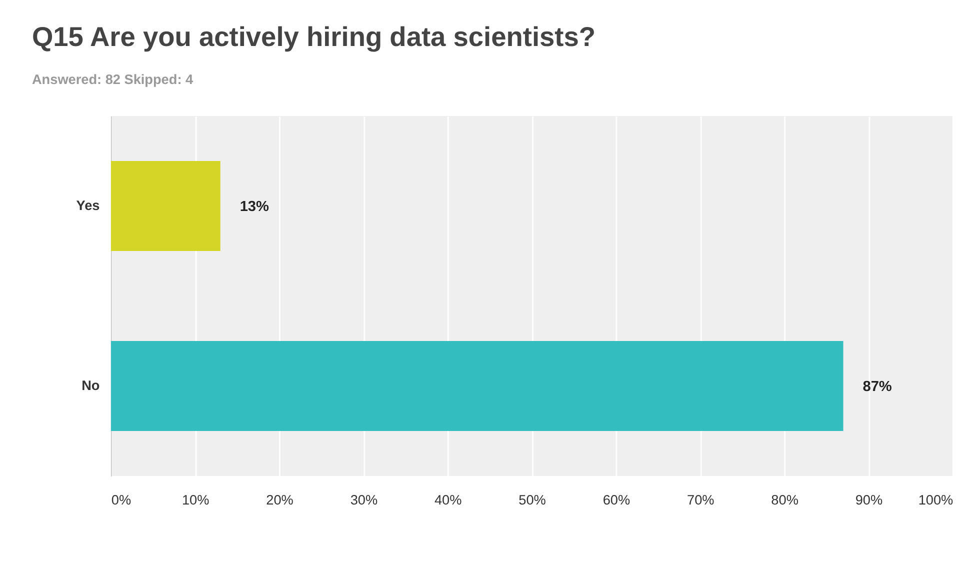 The width and height of the screenshot is (977, 567). What do you see at coordinates (88, 205) in the screenshot?
I see `y-tick-label: Yes` at bounding box center [88, 205].